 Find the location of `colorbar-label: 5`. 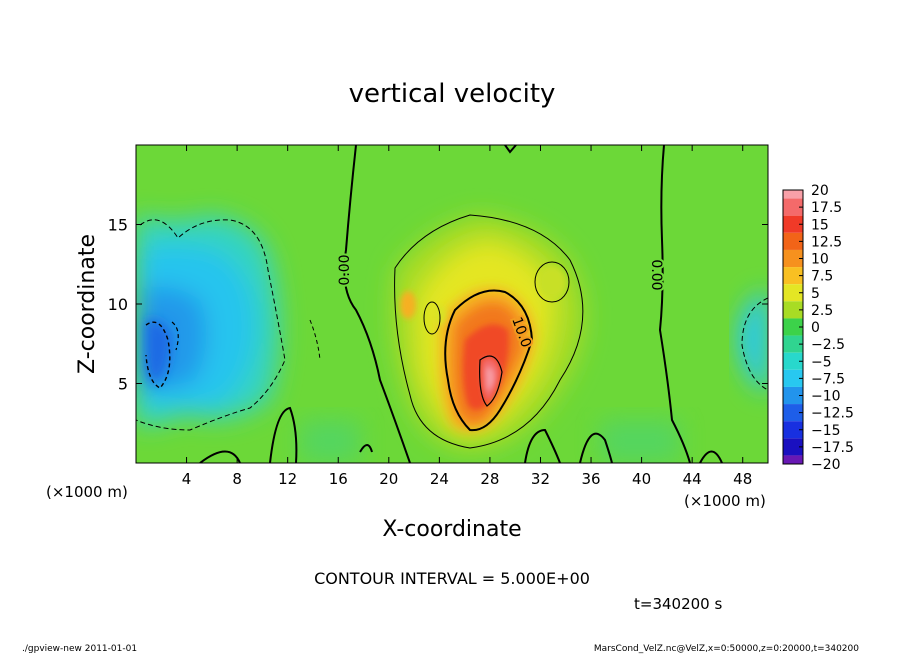

colorbar-label: 5 is located at coordinates (815, 294).